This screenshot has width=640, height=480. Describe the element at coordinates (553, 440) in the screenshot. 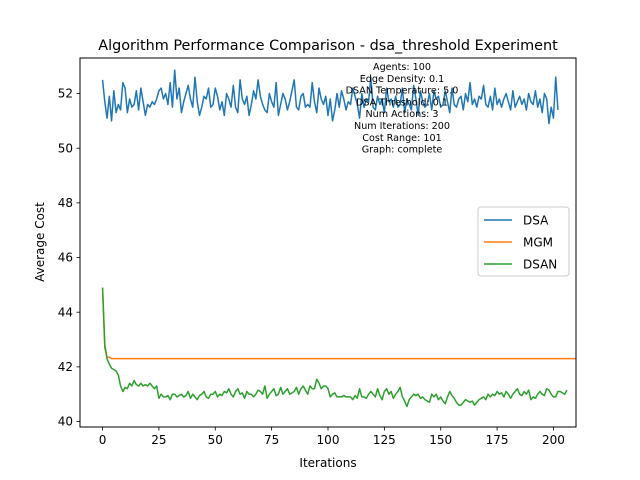

I see `x-tick-label: 200` at that location.